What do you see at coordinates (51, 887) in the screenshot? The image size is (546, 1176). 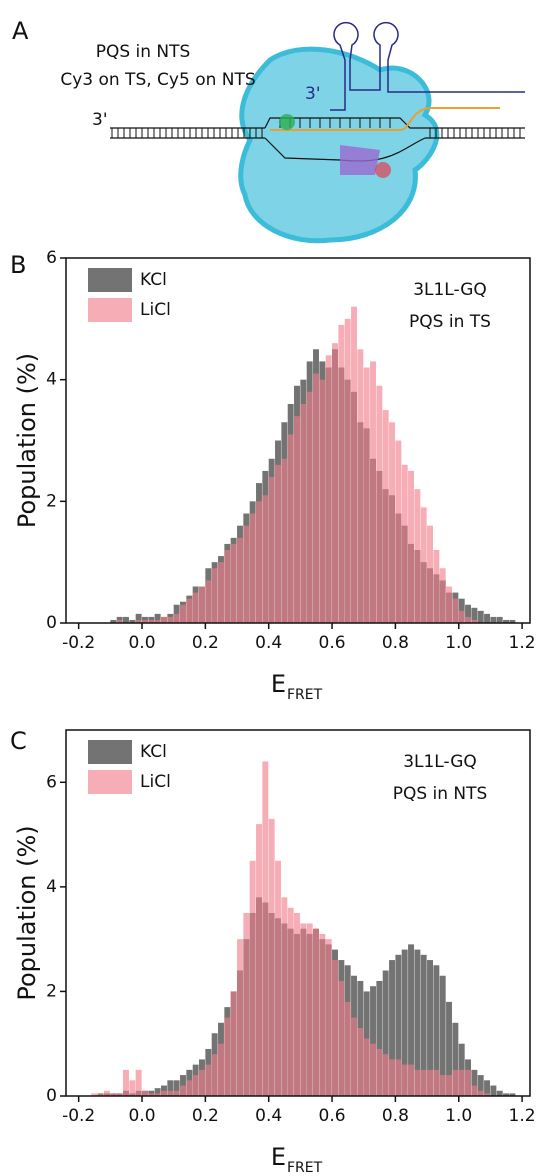 I see `y-tick-label: 4` at bounding box center [51, 887].